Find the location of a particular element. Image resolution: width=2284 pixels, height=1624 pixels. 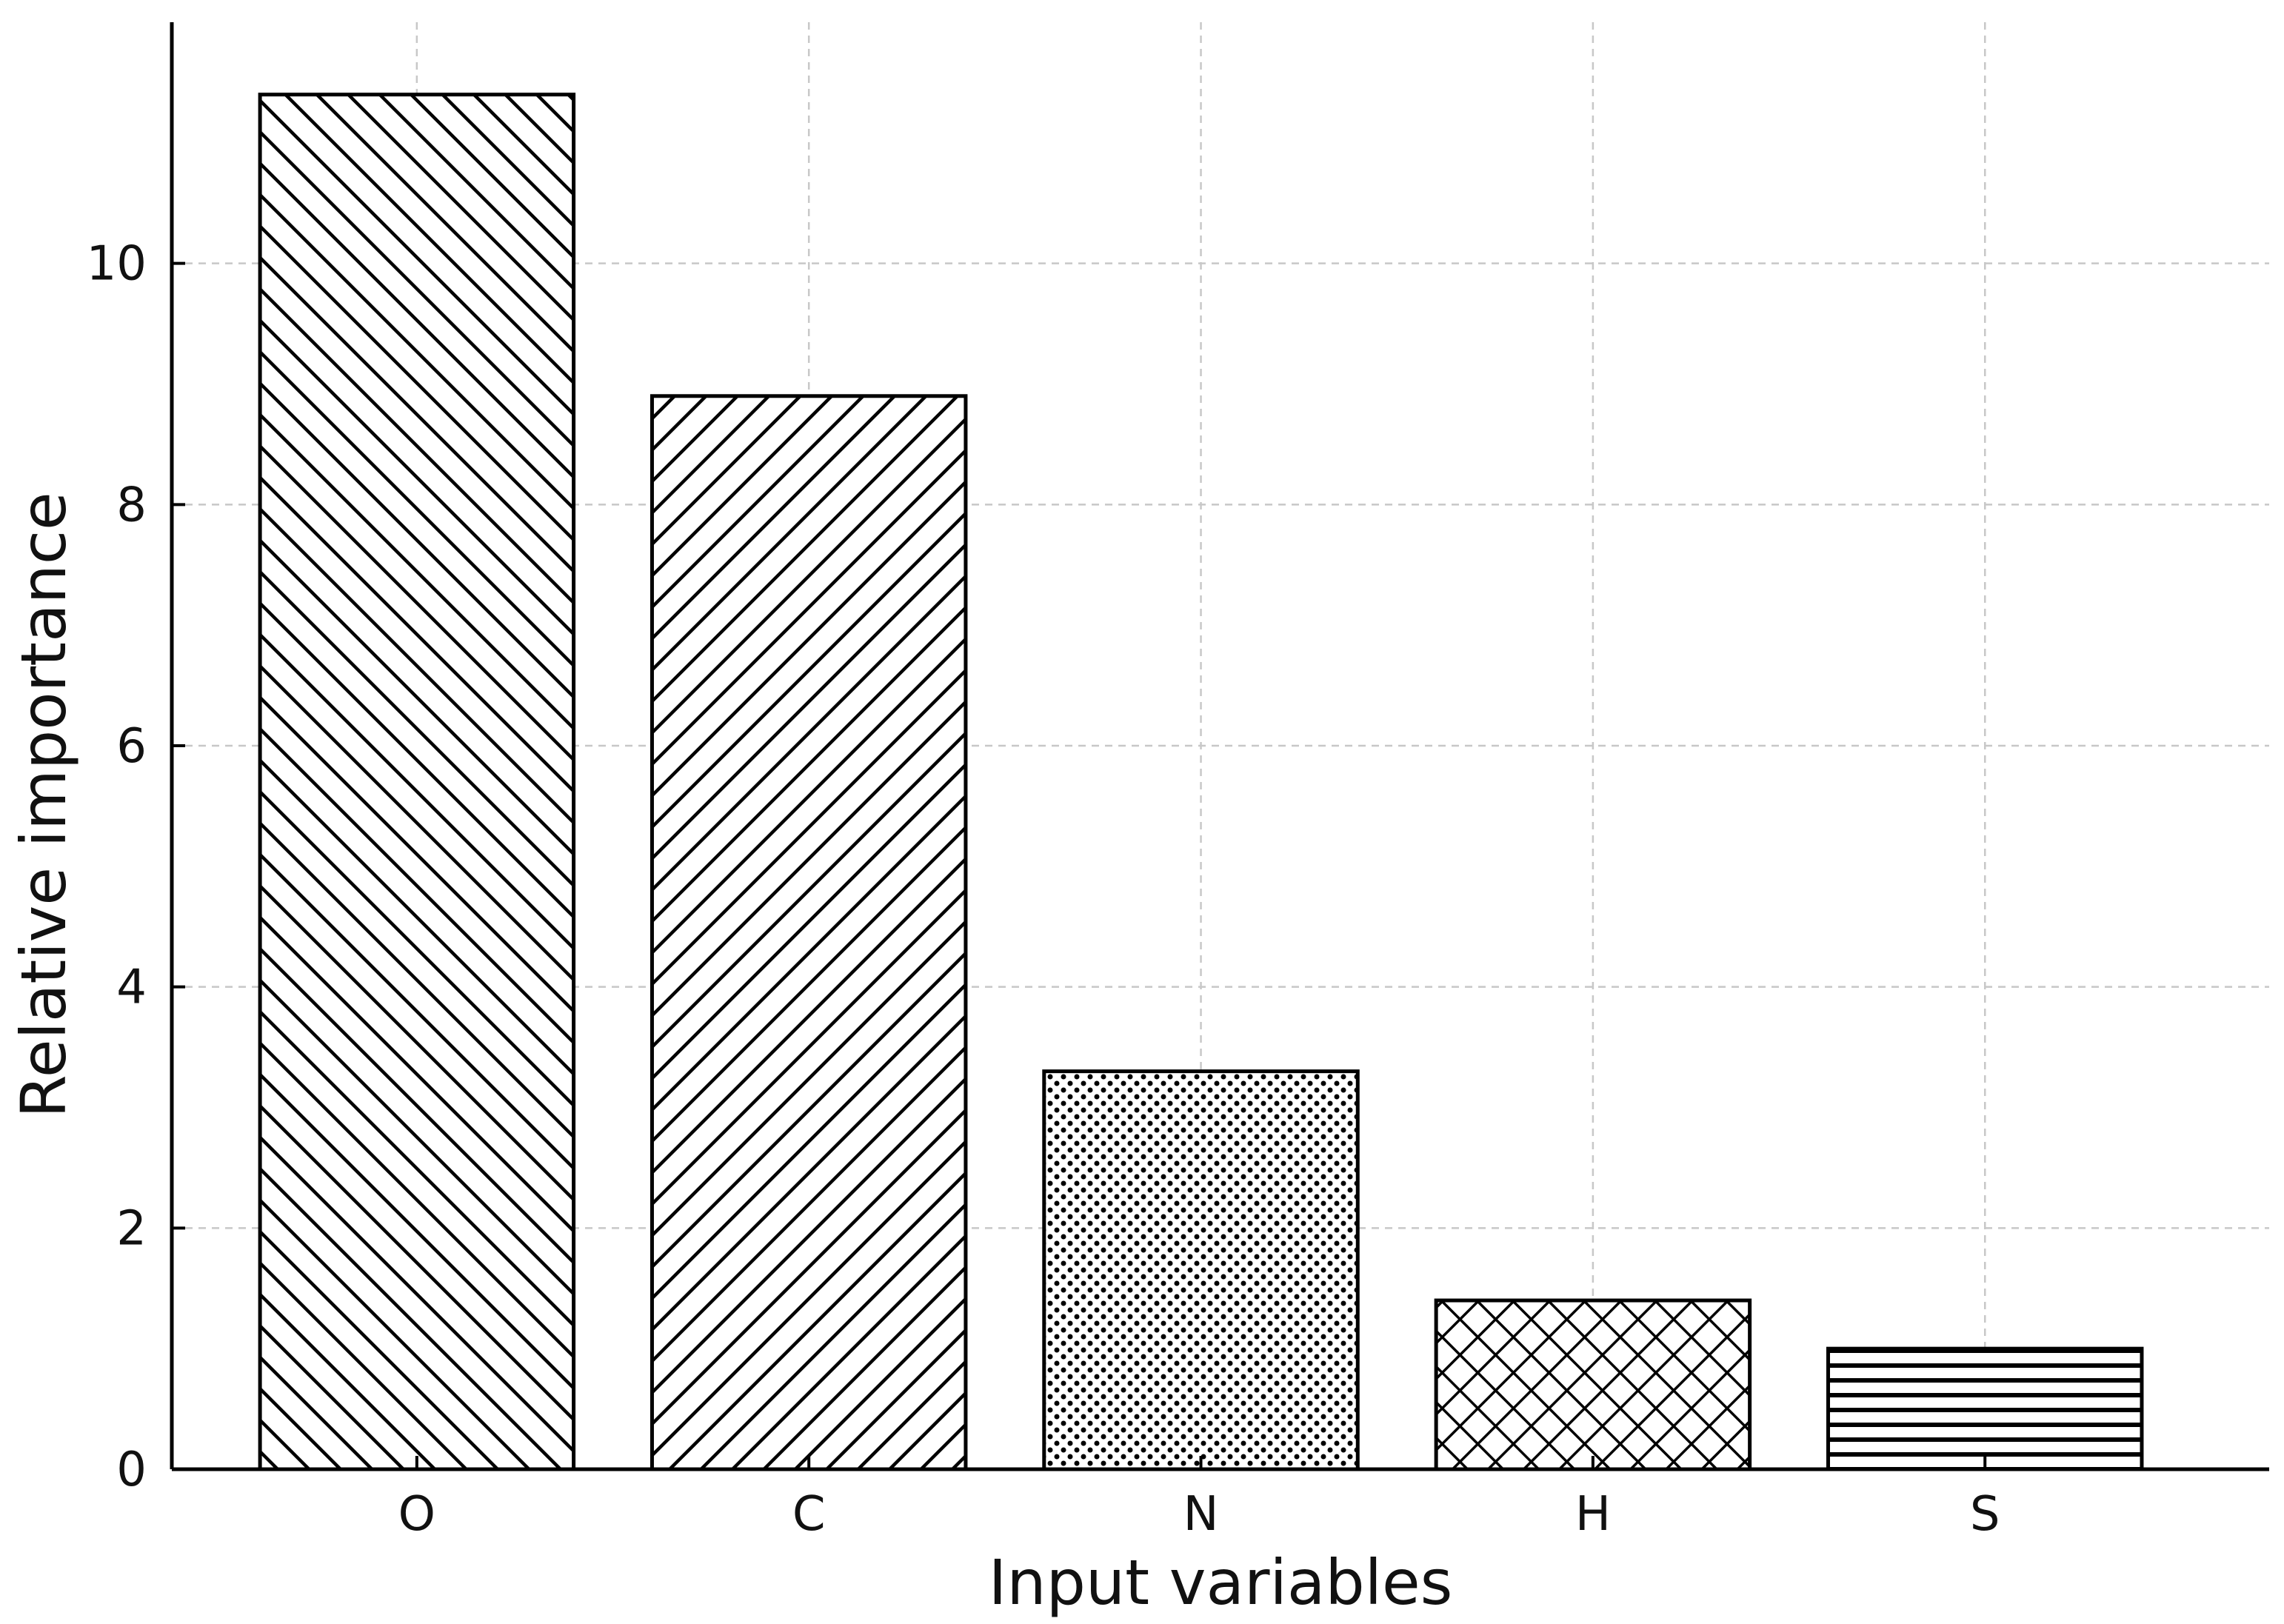

y-tick-label: 4 is located at coordinates (131, 987).